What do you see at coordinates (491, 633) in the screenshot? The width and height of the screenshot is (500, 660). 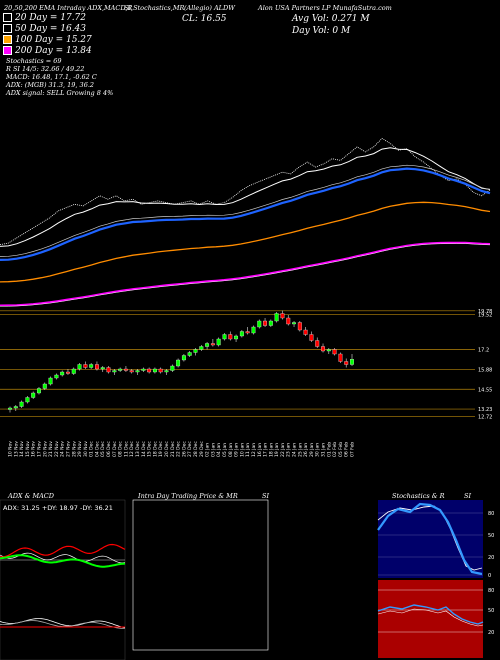 I see `rsi-scale-label: 20` at bounding box center [491, 633].